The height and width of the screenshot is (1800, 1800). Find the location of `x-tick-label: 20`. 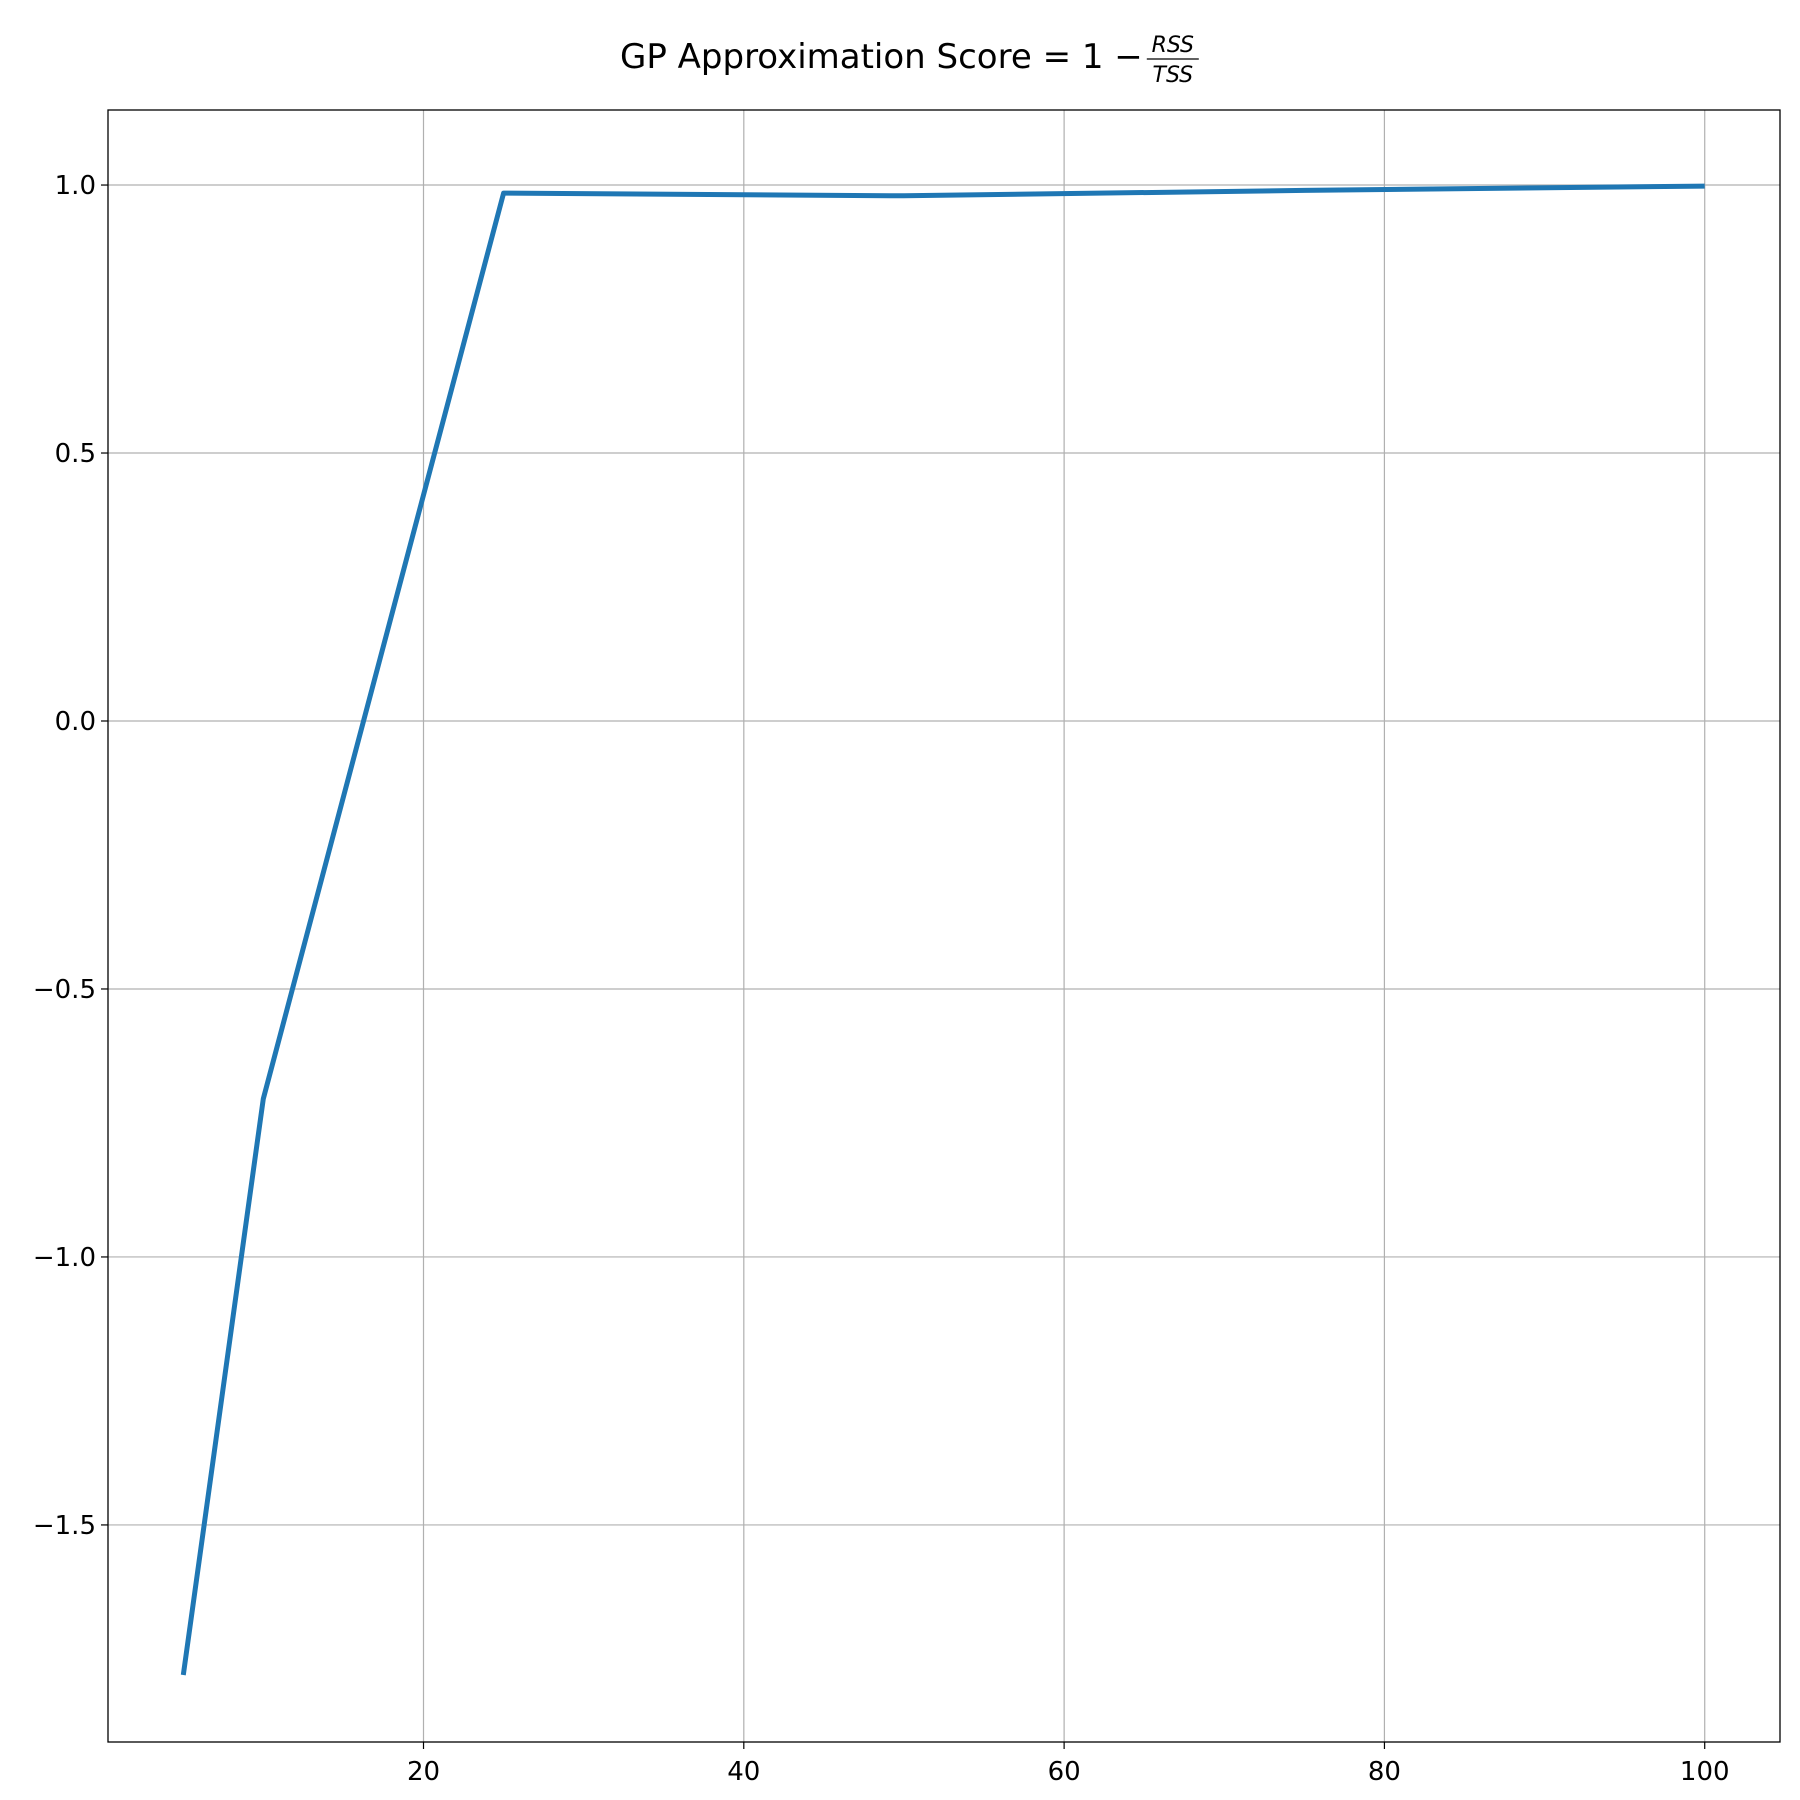

x-tick-label: 20 is located at coordinates (423, 1772).